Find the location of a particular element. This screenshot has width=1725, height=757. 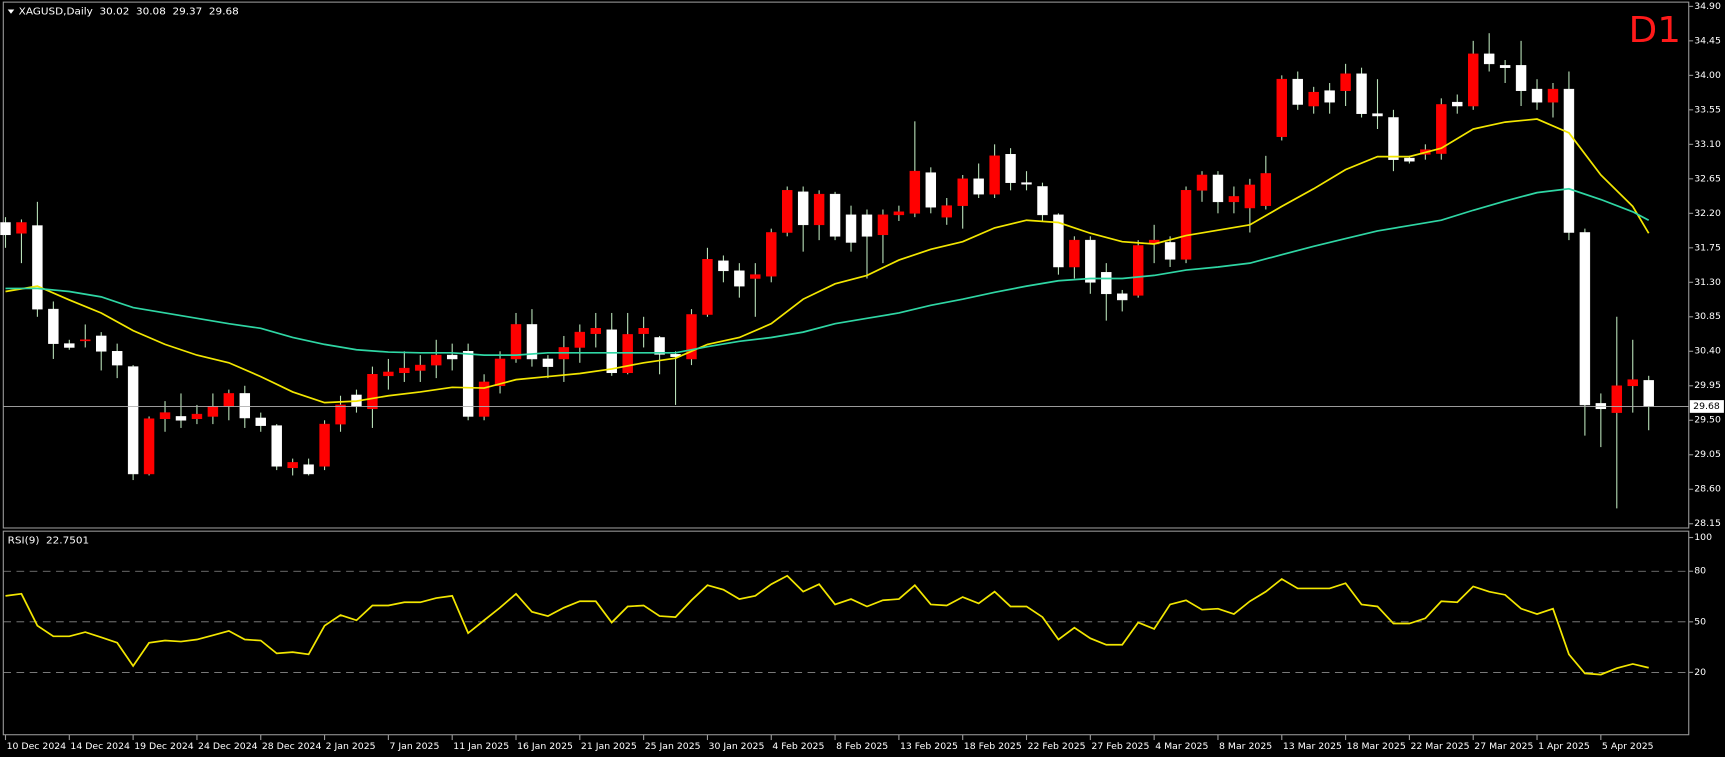

x-tick-label: 28 Dec 2024 is located at coordinates (292, 746).